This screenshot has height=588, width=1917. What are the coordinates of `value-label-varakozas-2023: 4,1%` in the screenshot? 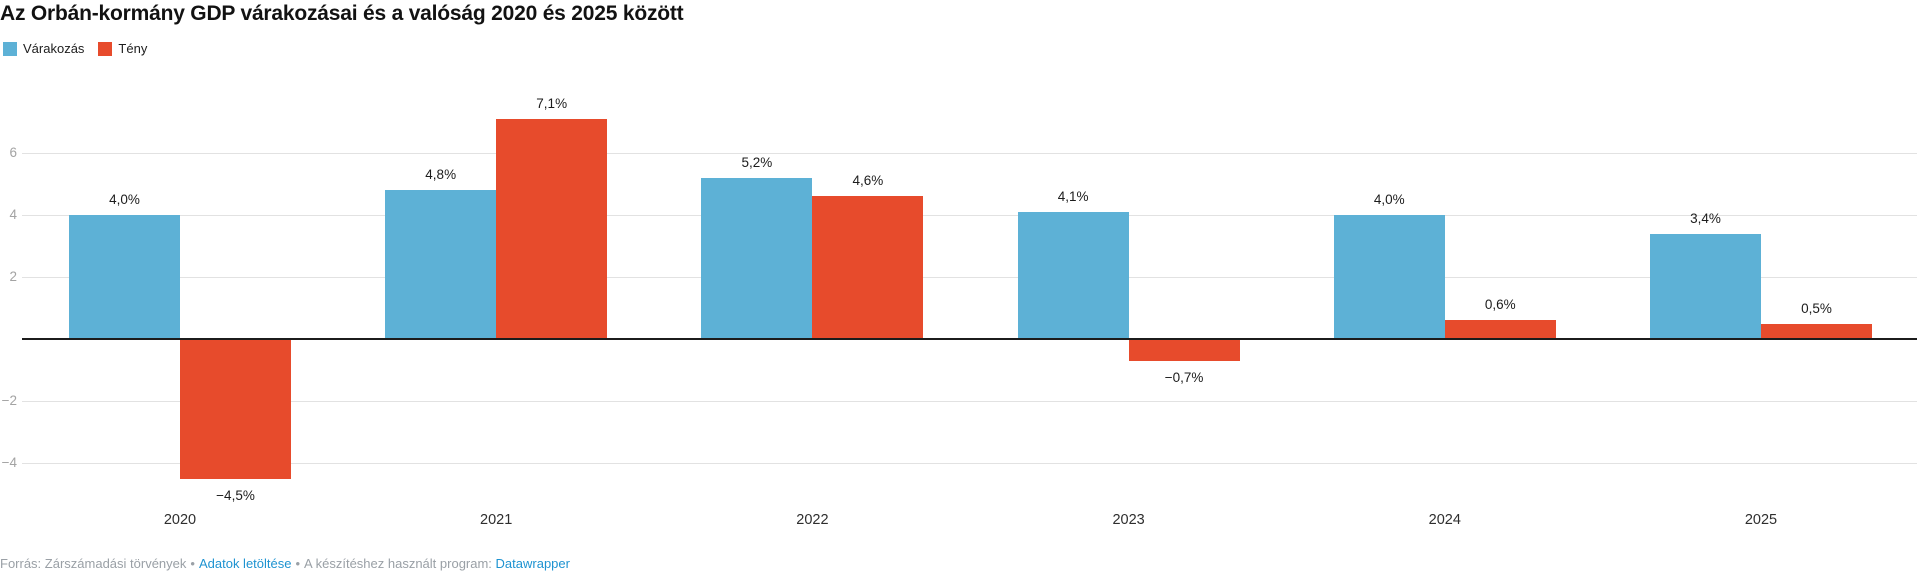 It's located at (1073, 196).